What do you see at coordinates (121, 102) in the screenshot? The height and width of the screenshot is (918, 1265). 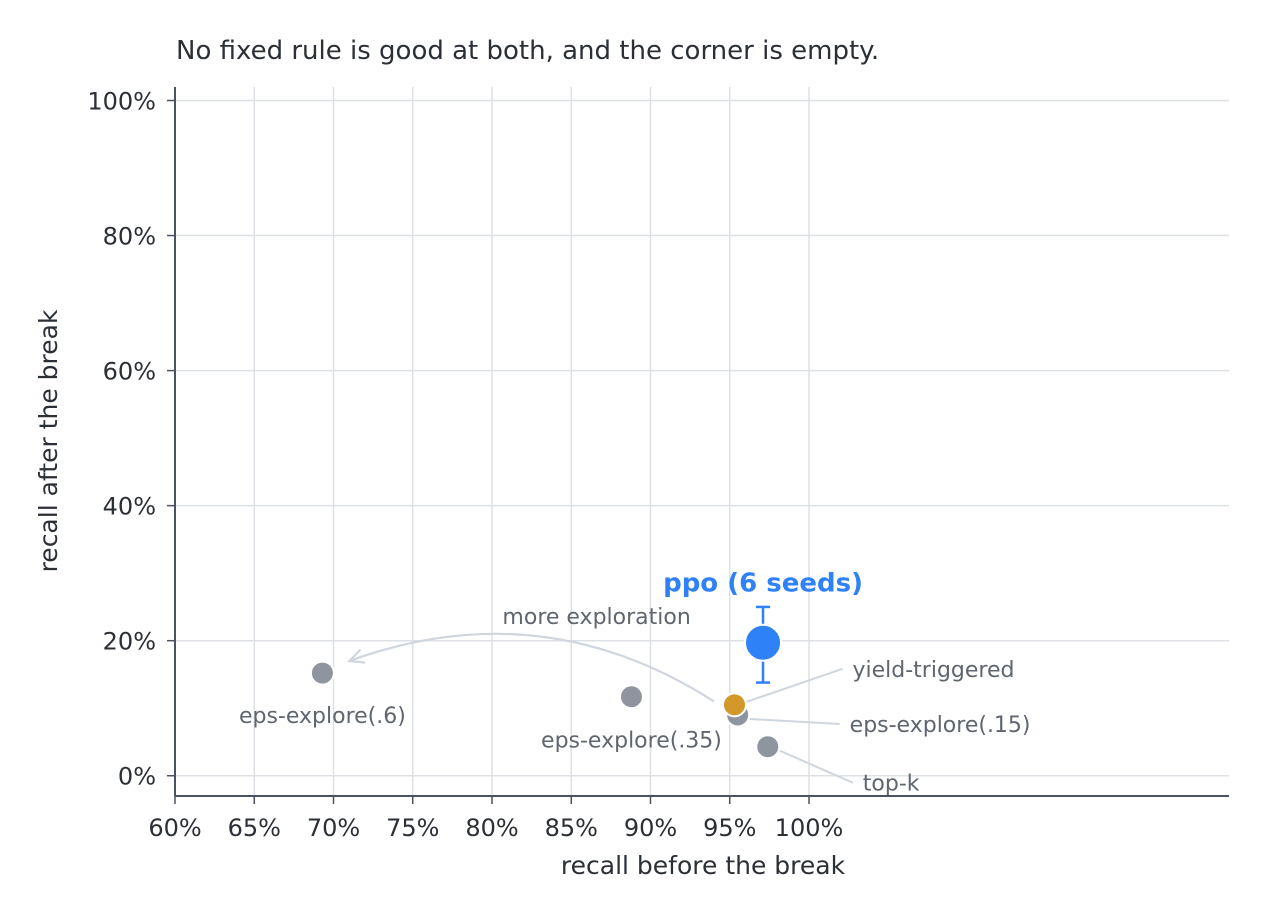 I see `y-tick-label: 100%` at bounding box center [121, 102].